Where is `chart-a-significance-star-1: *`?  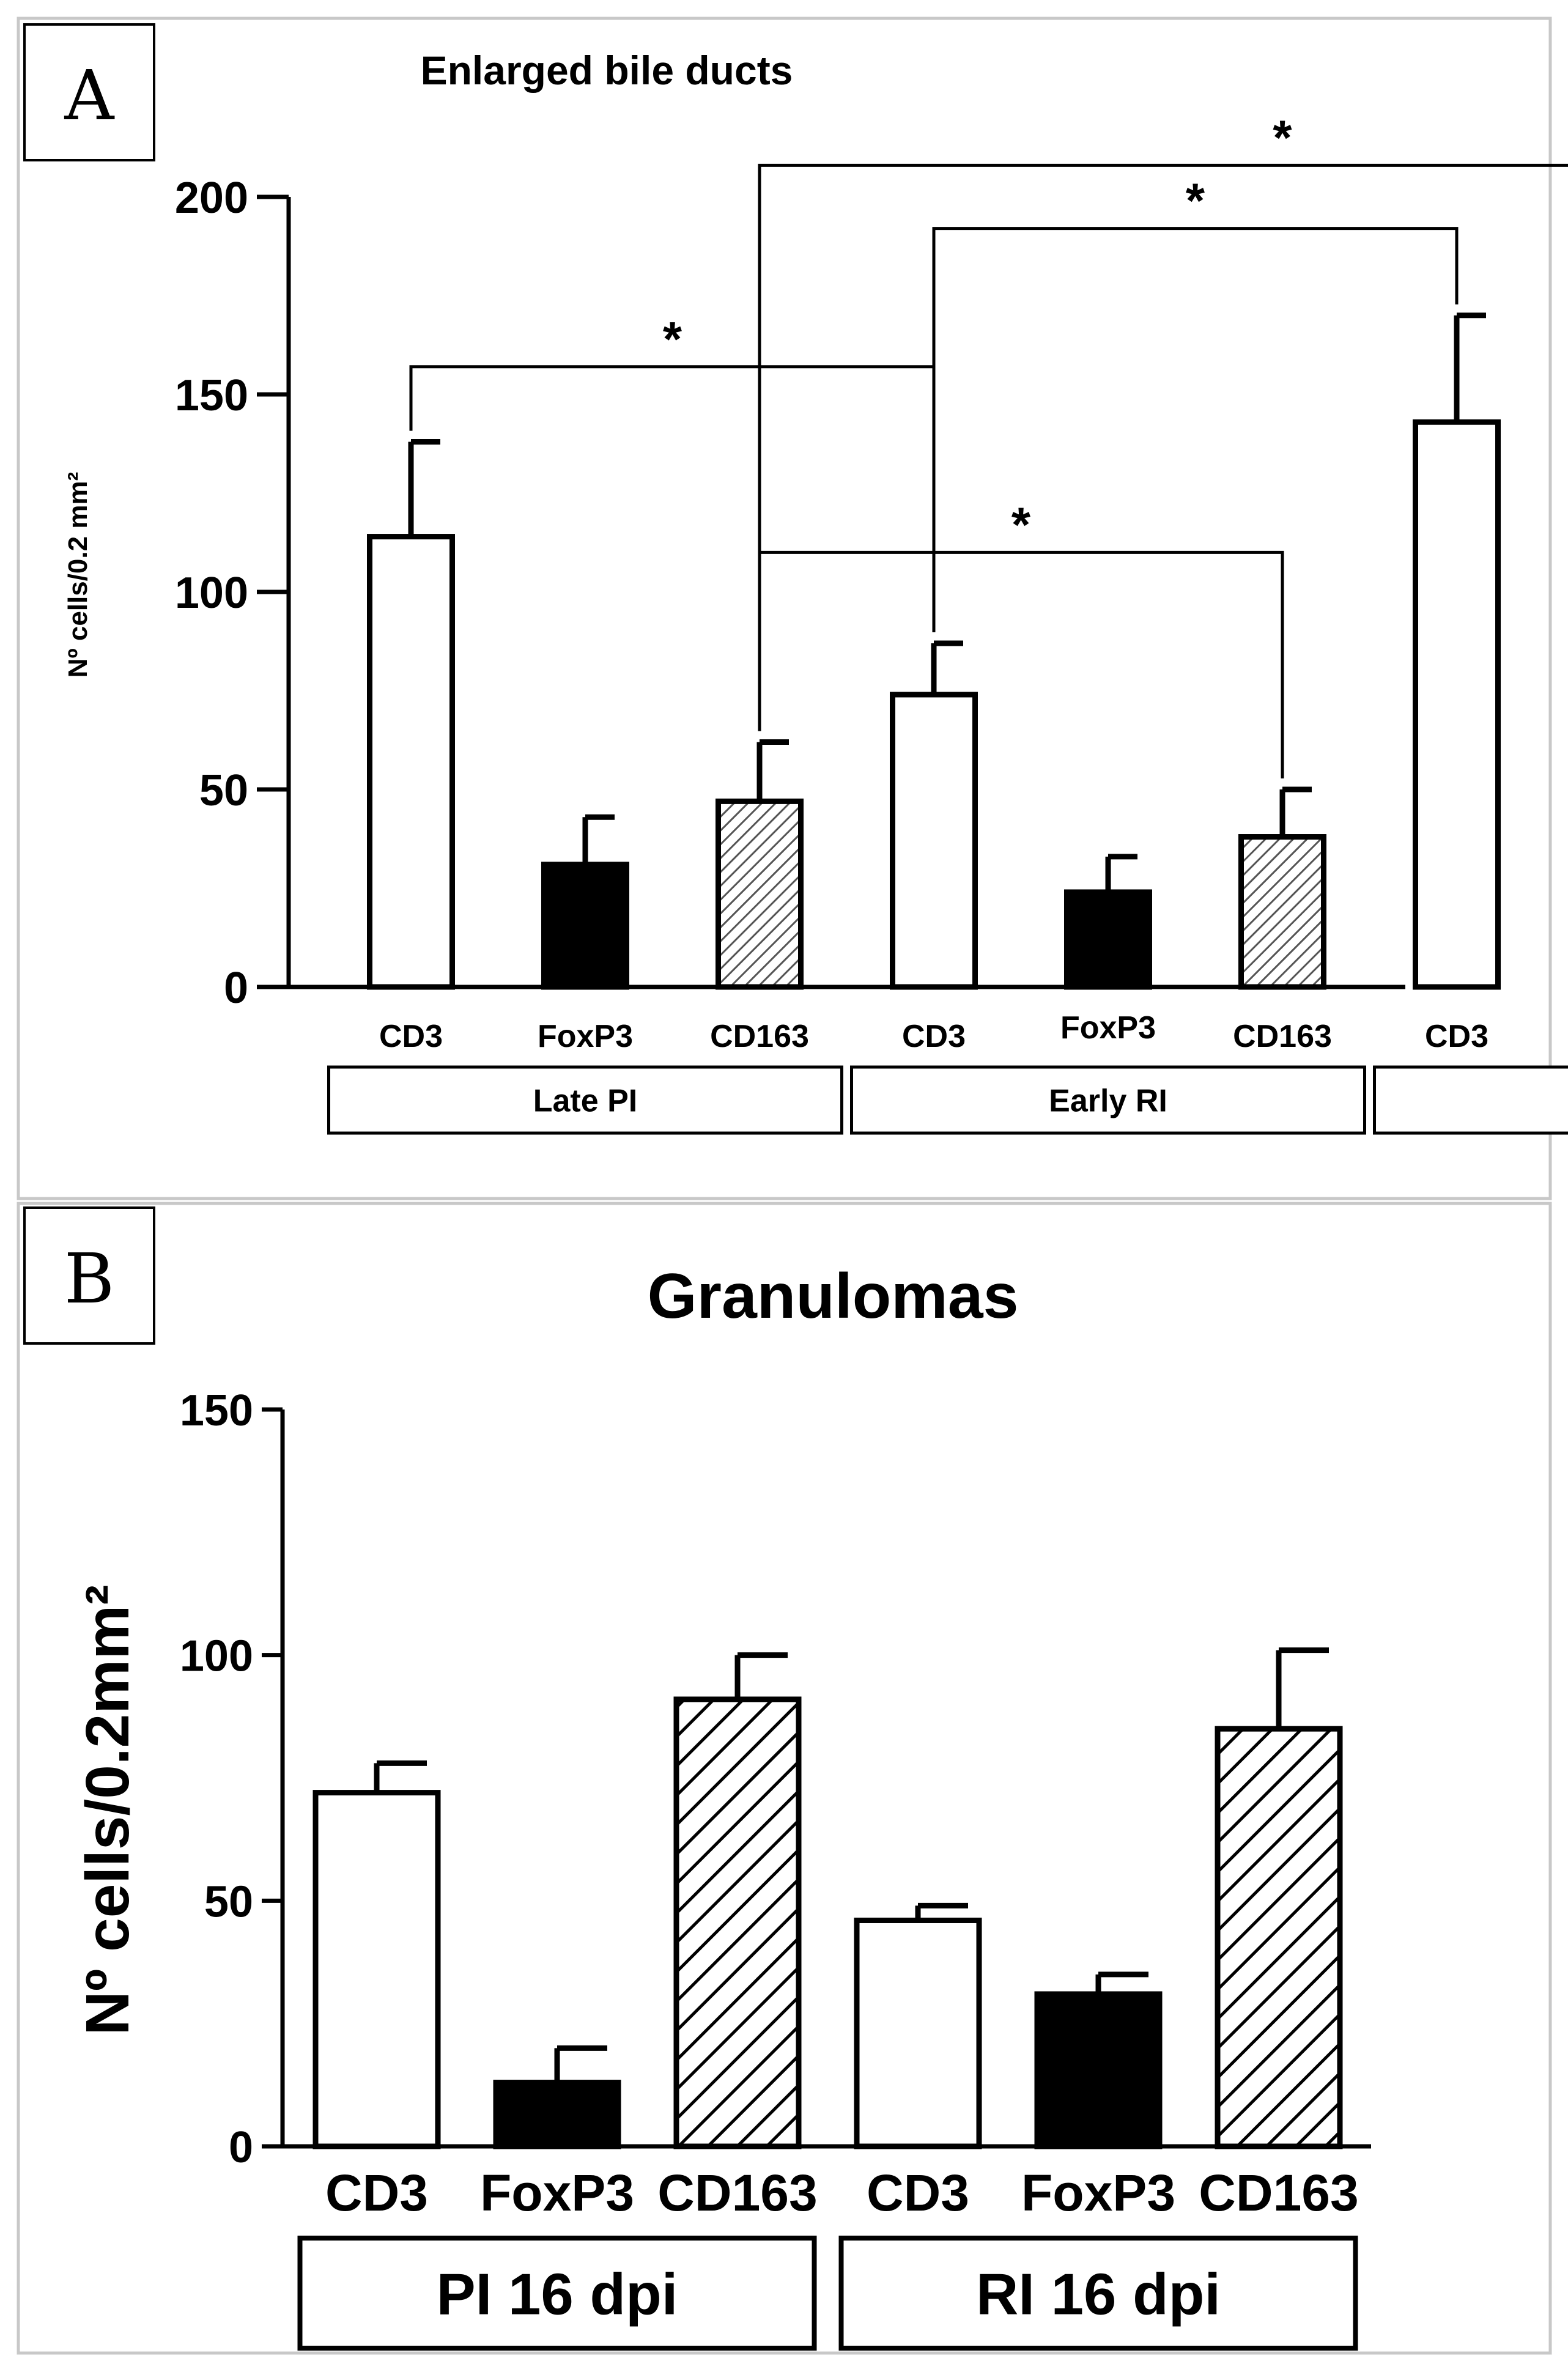 chart-a-significance-star-1: * is located at coordinates (1195, 201).